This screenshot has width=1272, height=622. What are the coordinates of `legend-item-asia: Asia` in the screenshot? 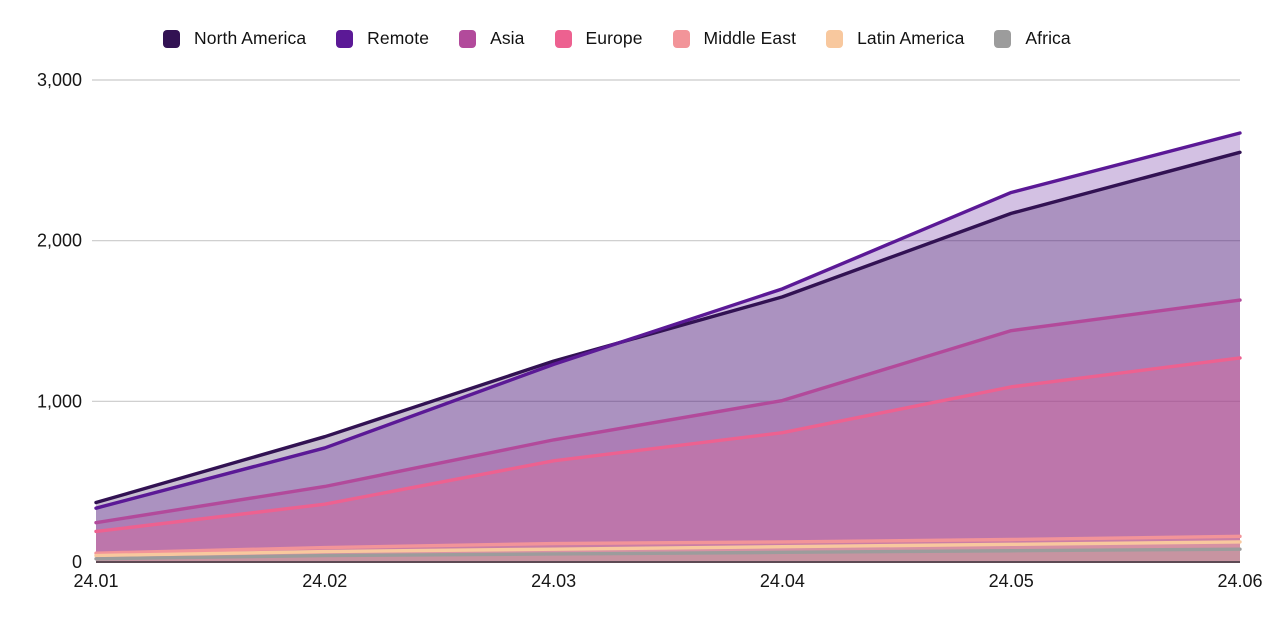 It's located at (491, 38).